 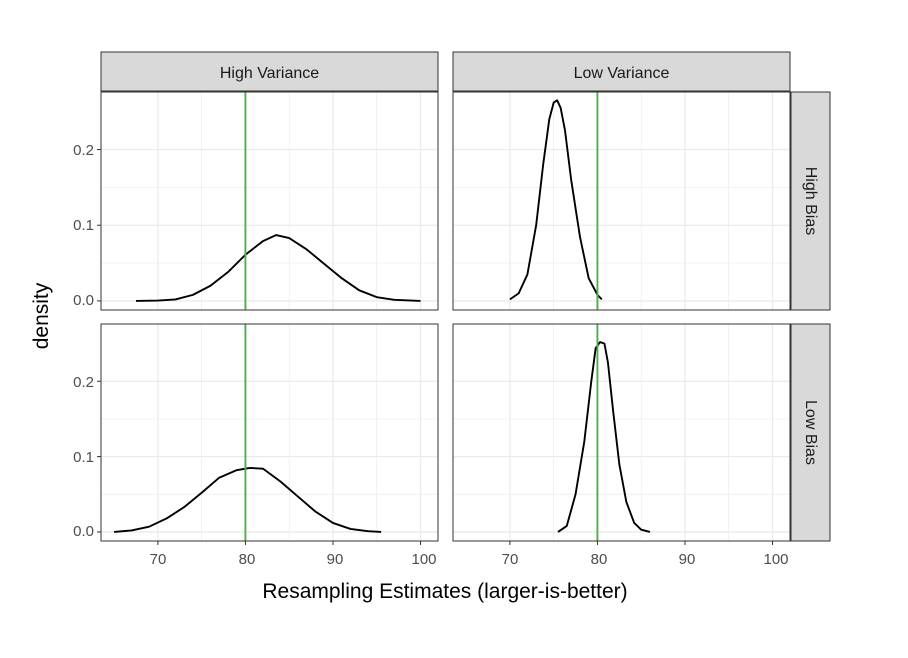 I want to click on panel-low-variance-low-bias, so click(x=621, y=434).